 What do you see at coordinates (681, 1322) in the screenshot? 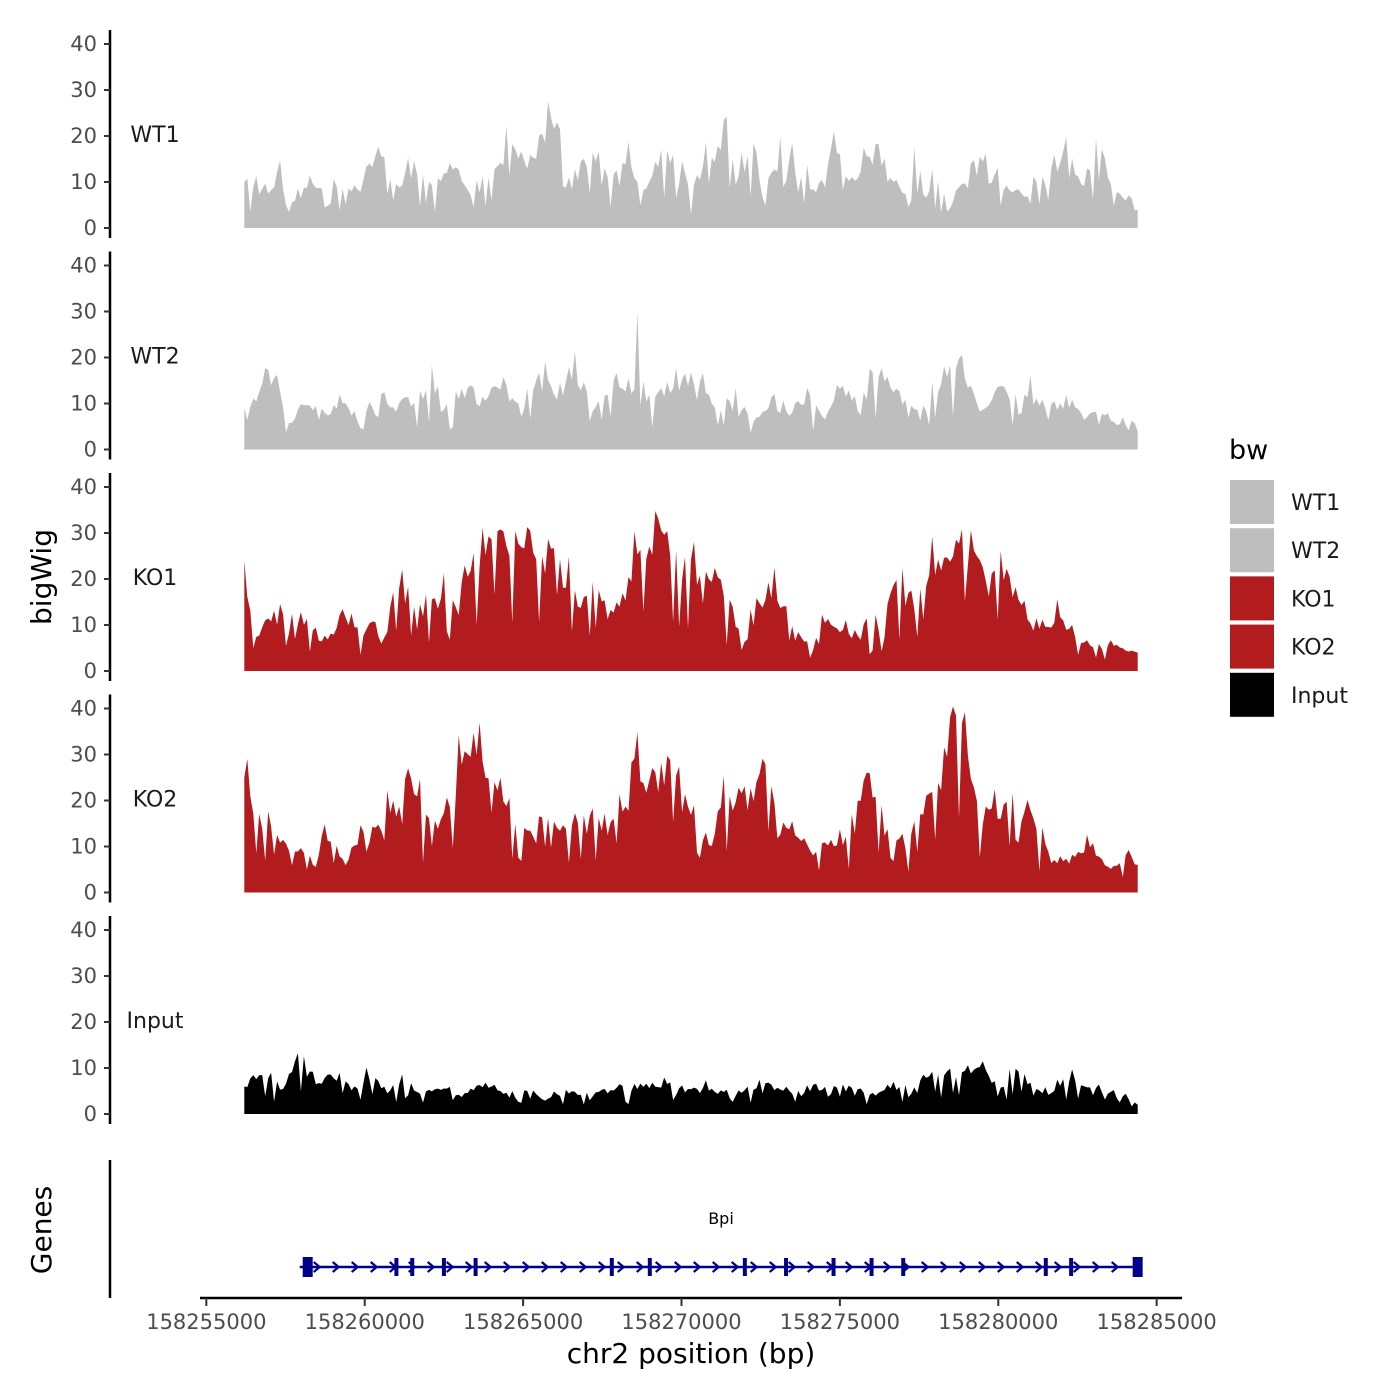
I see `x-tick-label: 158270000` at bounding box center [681, 1322].